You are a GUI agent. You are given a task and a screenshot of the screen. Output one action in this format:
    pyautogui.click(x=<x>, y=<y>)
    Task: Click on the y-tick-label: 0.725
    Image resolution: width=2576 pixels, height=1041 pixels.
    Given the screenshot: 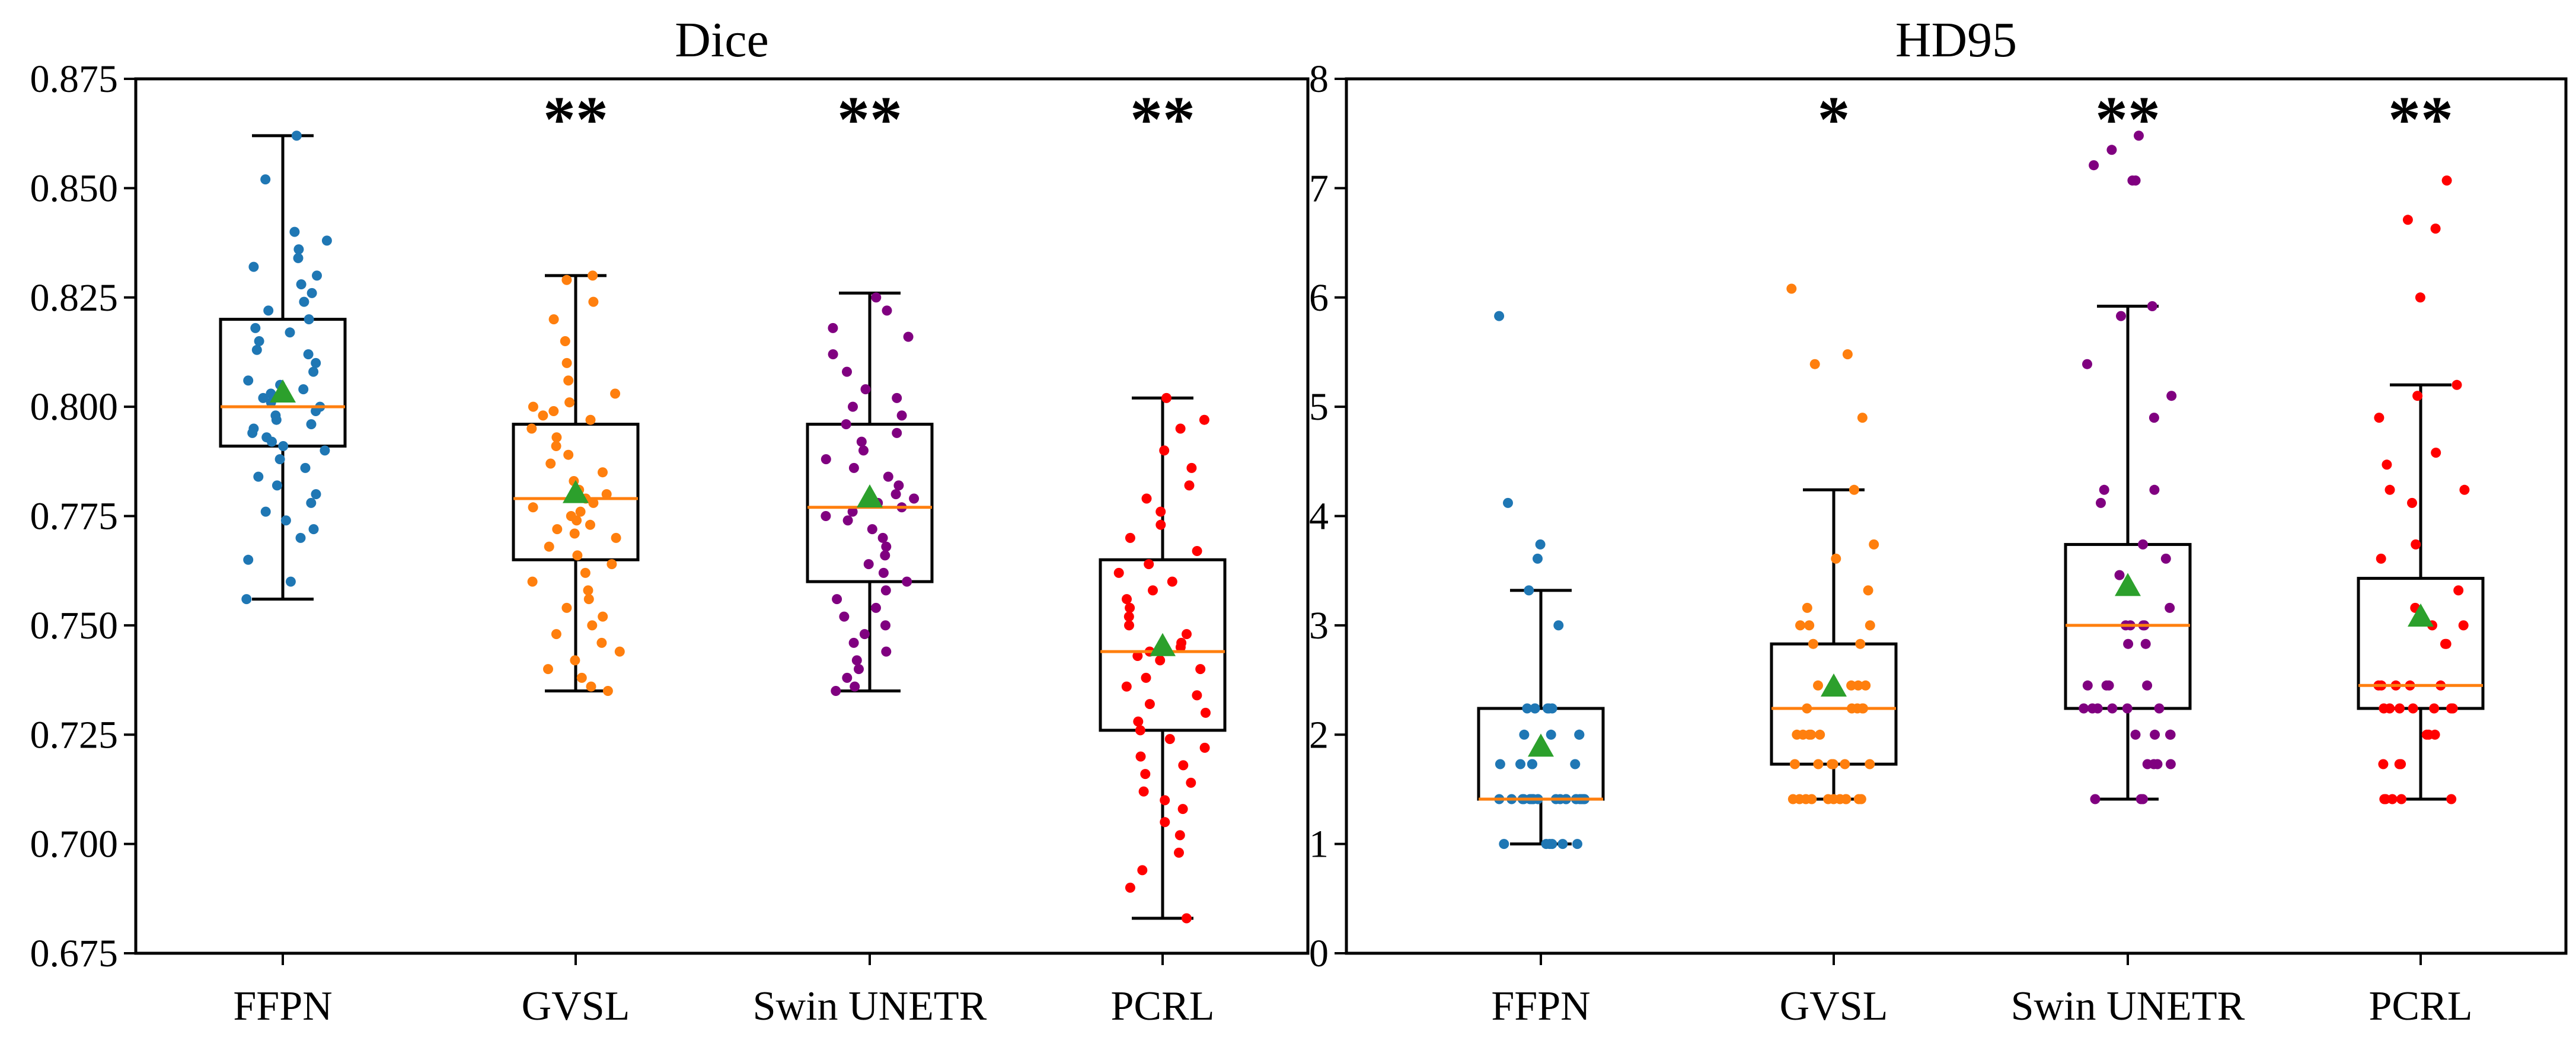 What is the action you would take?
    pyautogui.click(x=74, y=734)
    